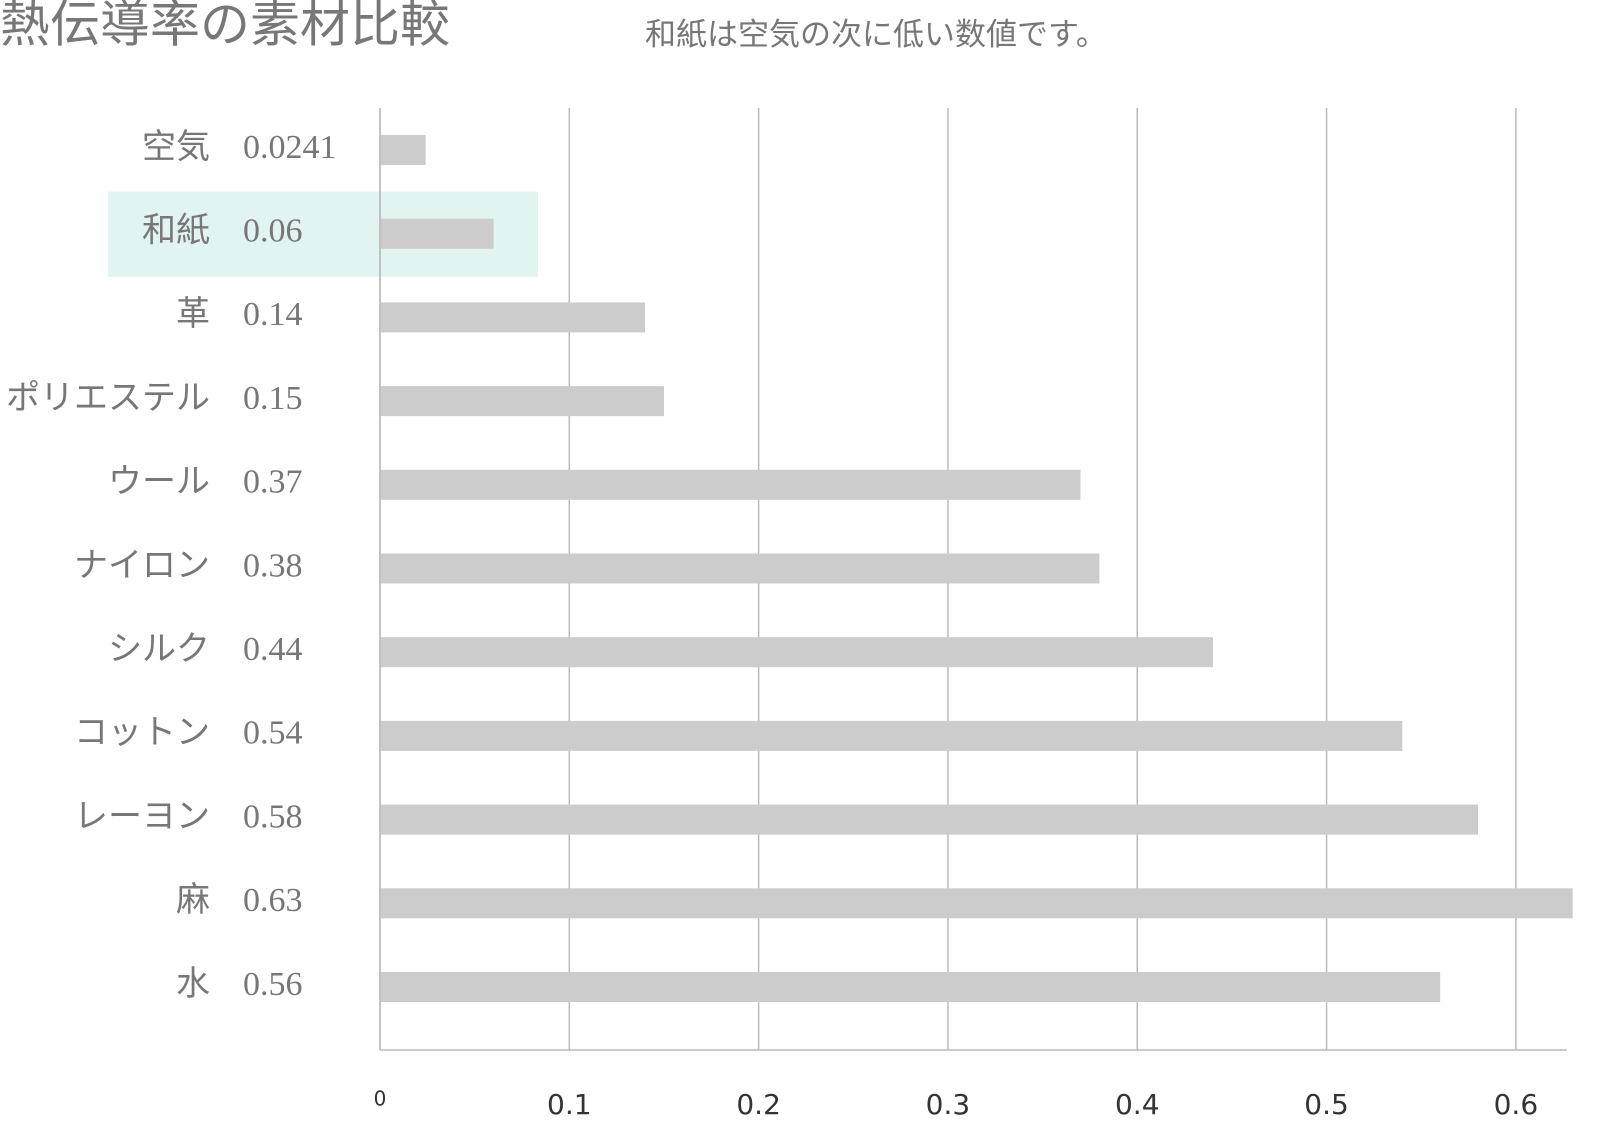  I want to click on category-label: ナイロン, so click(142, 565).